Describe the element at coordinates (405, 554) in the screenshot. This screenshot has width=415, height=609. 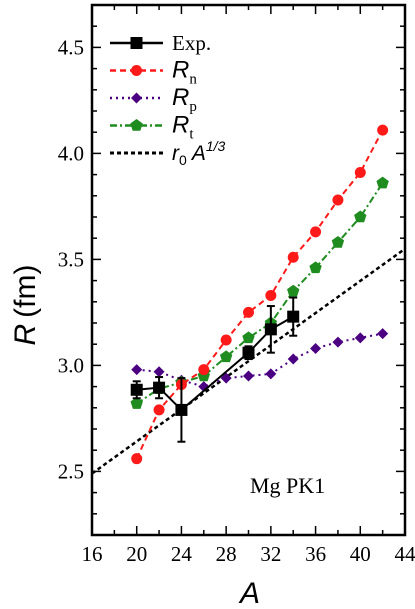
I see `x-tick-label: 44` at that location.